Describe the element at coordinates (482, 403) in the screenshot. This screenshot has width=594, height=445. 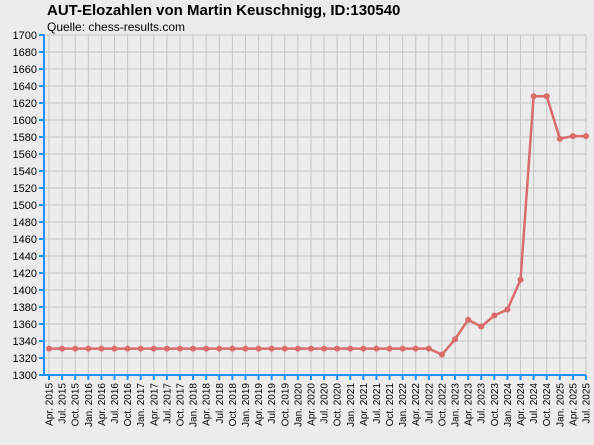
I see `x-tick-label: Jul. 2023` at that location.